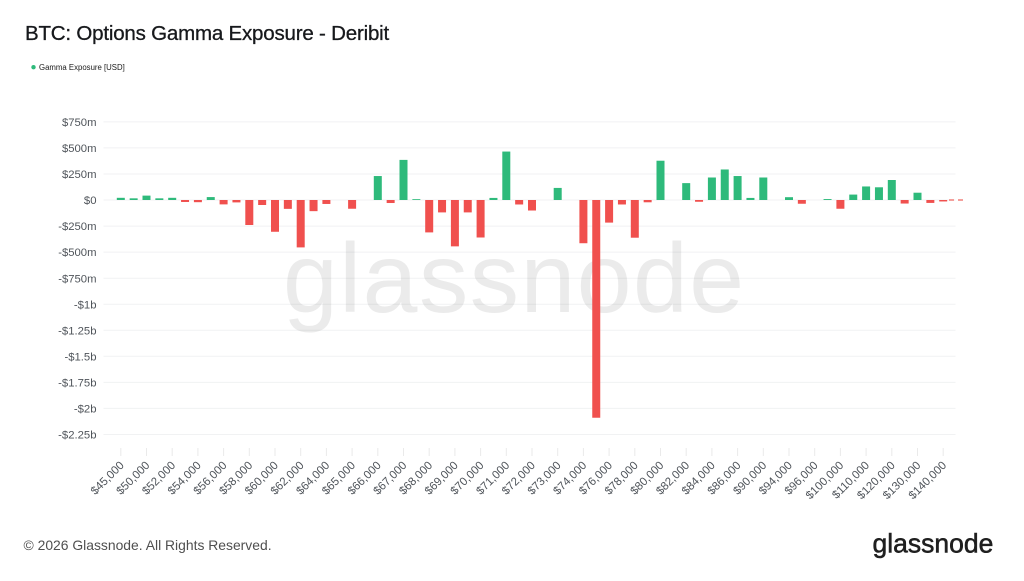 Image resolution: width=1024 pixels, height=581 pixels. What do you see at coordinates (148, 545) in the screenshot?
I see `svg-text:© 2026 Glassnode. All Rights R: © 2026 Glassnode. All Rights Reserved.` at bounding box center [148, 545].